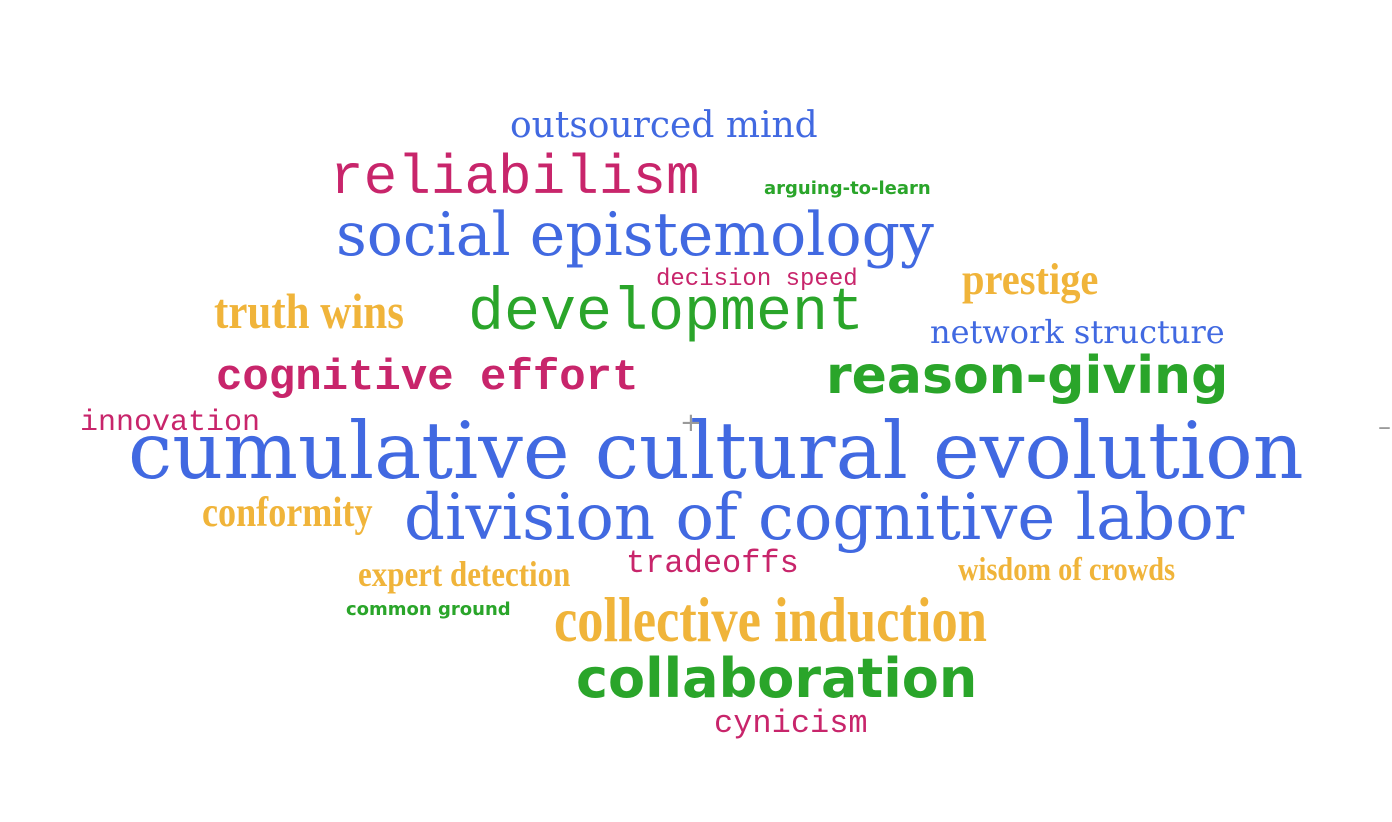 The width and height of the screenshot is (1392, 822). Describe the element at coordinates (691, 423) in the screenshot. I see `crosshair-cursor-icon: +` at that location.